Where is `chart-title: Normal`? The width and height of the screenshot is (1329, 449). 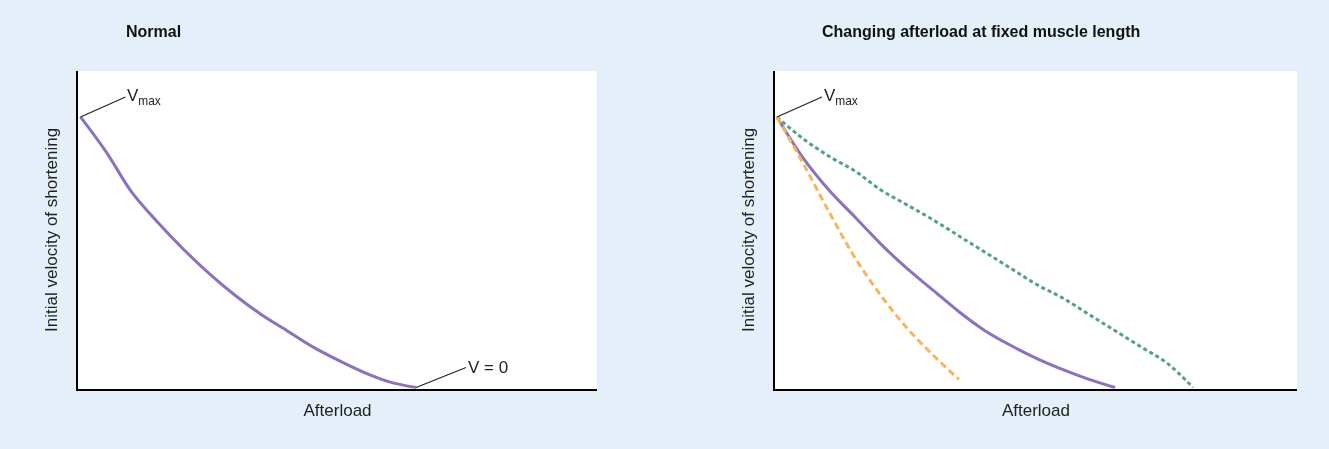
chart-title: Normal is located at coordinates (154, 31).